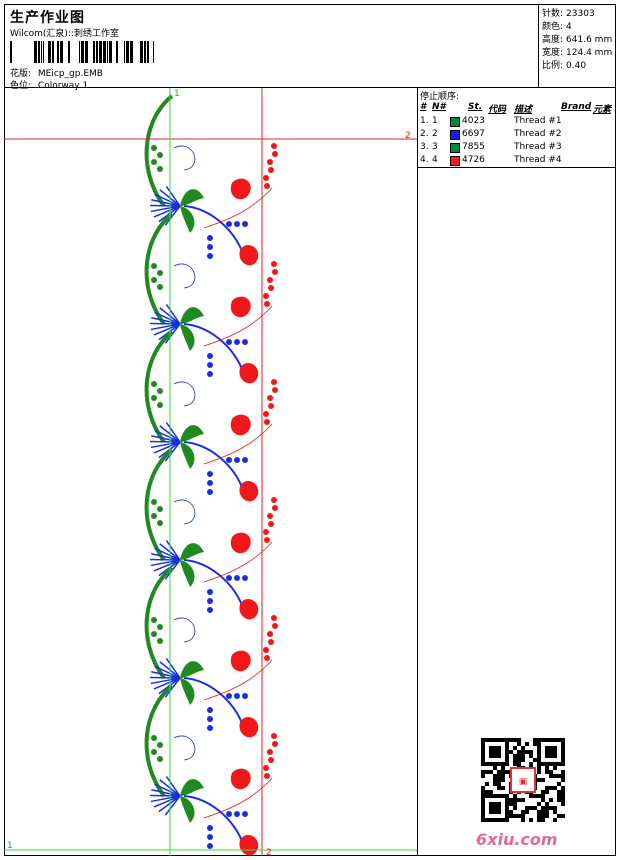 The image size is (620, 860). I want to click on guide-label-red-right: 2, so click(408, 136).